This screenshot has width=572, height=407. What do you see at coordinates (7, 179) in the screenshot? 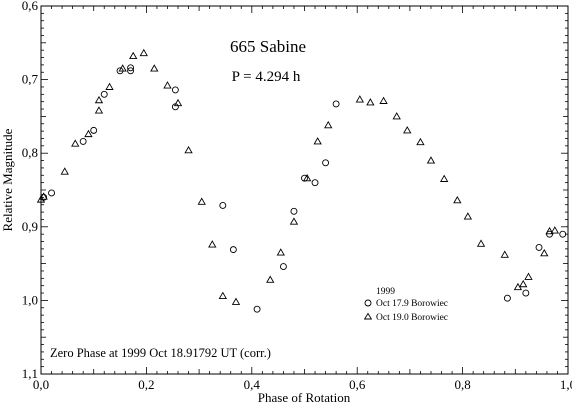
I see `y-axis-title: Relative Magnitude` at bounding box center [7, 179].